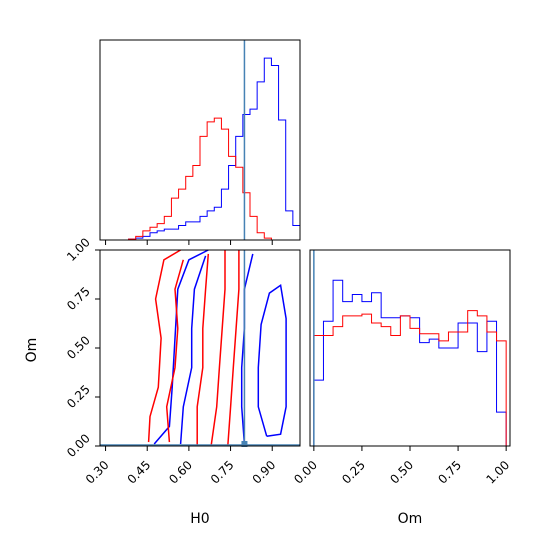 Image resolution: width=550 pixels, height=550 pixels. Describe the element at coordinates (78, 249) in the screenshot. I see `contour-y-tick-label: 1.00` at that location.